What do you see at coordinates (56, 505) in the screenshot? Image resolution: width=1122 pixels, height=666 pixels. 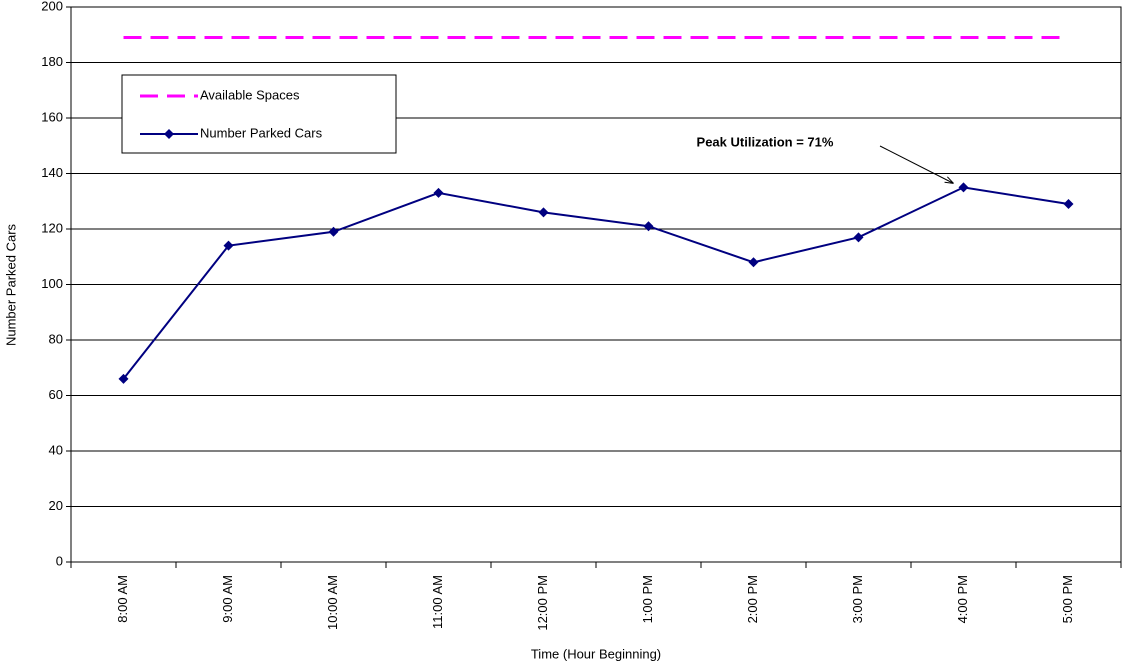 I see `y-tick-label: 20` at bounding box center [56, 505].